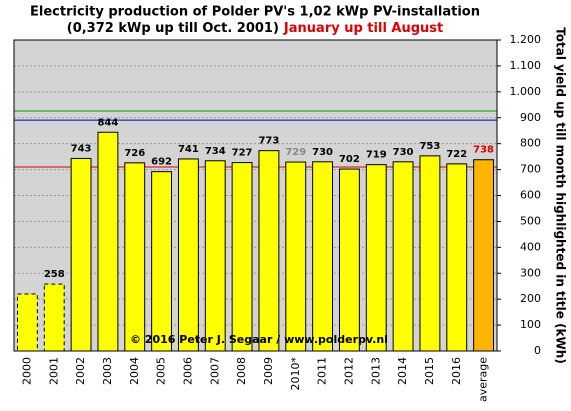 This screenshot has height=411, width=571. I want to click on x-tick-label: 2006, so click(187, 371).